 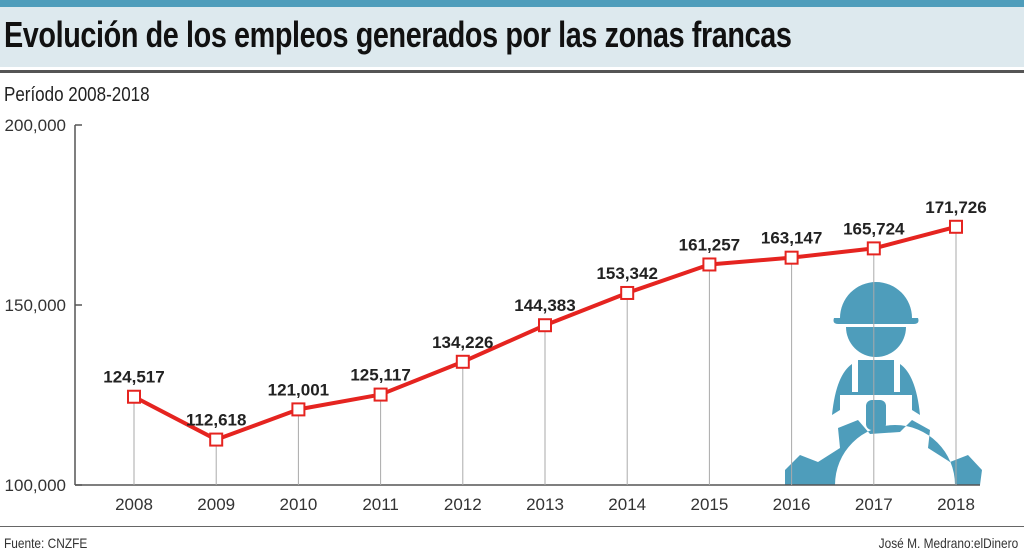 I want to click on top-accent-bar, so click(x=512, y=3).